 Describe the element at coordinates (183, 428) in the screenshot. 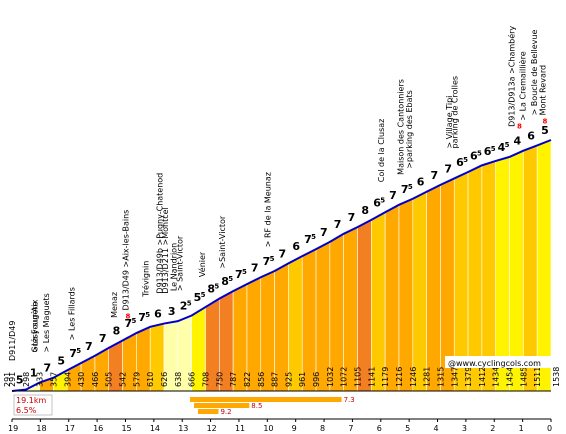

I see `km-tick-label: 13` at that location.